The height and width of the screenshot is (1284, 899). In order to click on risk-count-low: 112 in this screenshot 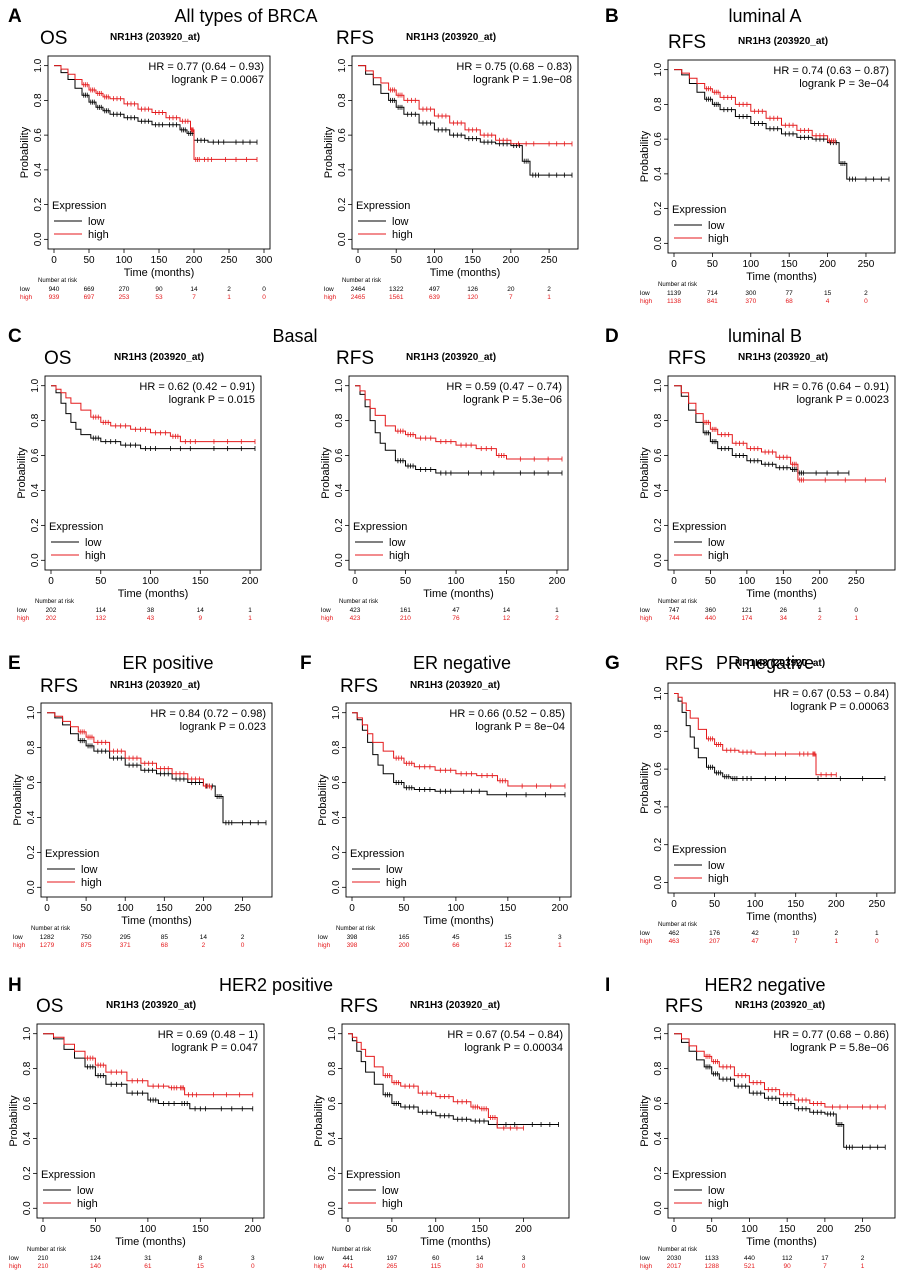, I will do `click(787, 1258)`.